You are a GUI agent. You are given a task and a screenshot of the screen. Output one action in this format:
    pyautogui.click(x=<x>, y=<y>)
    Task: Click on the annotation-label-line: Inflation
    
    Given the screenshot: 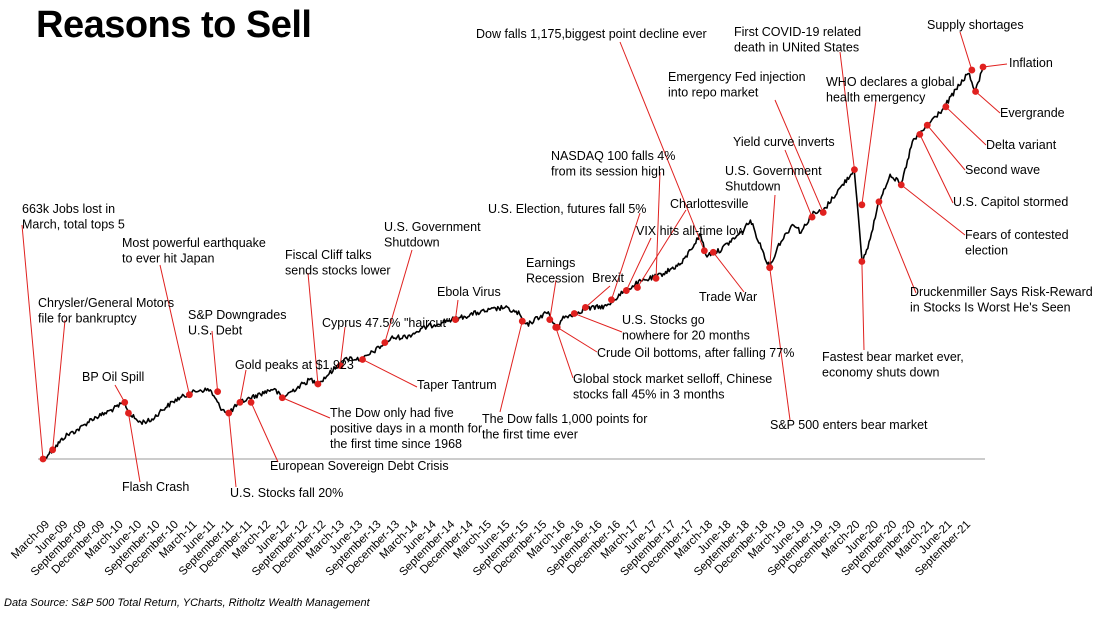 What is the action you would take?
    pyautogui.click(x=1031, y=63)
    